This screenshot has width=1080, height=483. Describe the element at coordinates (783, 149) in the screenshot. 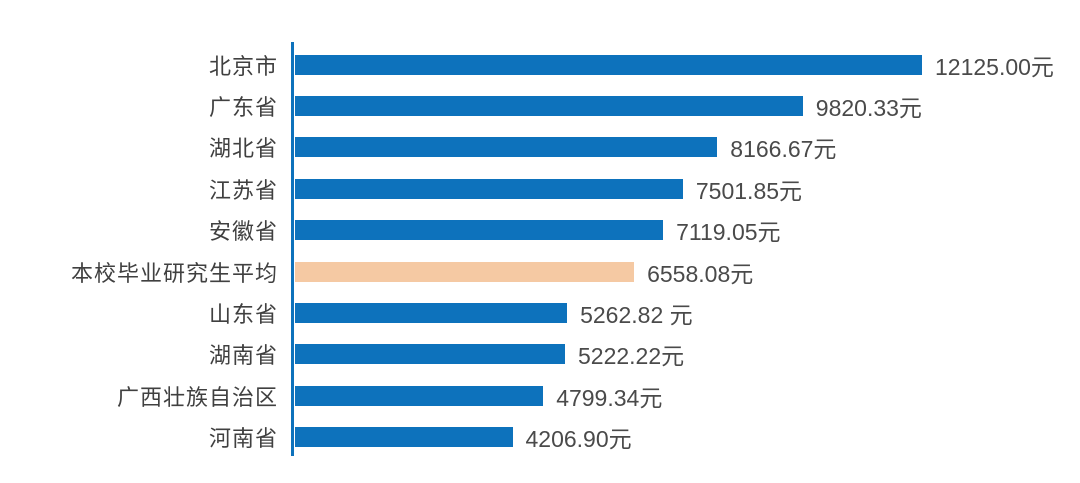

I see `value-label: 8166.67元` at that location.